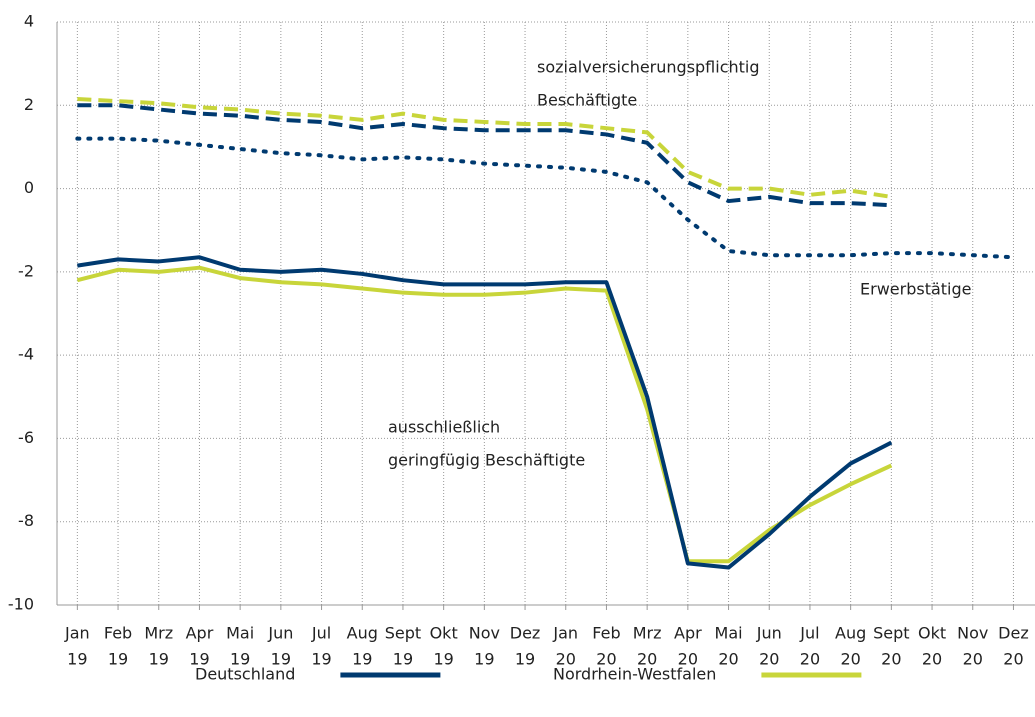 The height and width of the screenshot is (717, 1035). Describe the element at coordinates (486, 460) in the screenshot. I see `annotation: geringfügig Beschäftigte` at that location.